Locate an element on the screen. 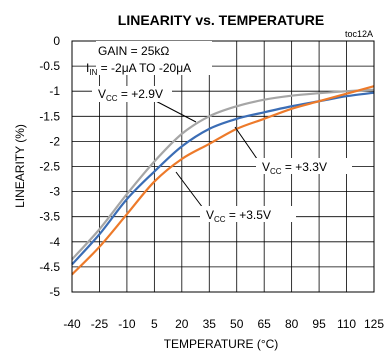 The image size is (388, 356). series-label-vcc-3-5v: VCC = +3.5V is located at coordinates (238, 216).